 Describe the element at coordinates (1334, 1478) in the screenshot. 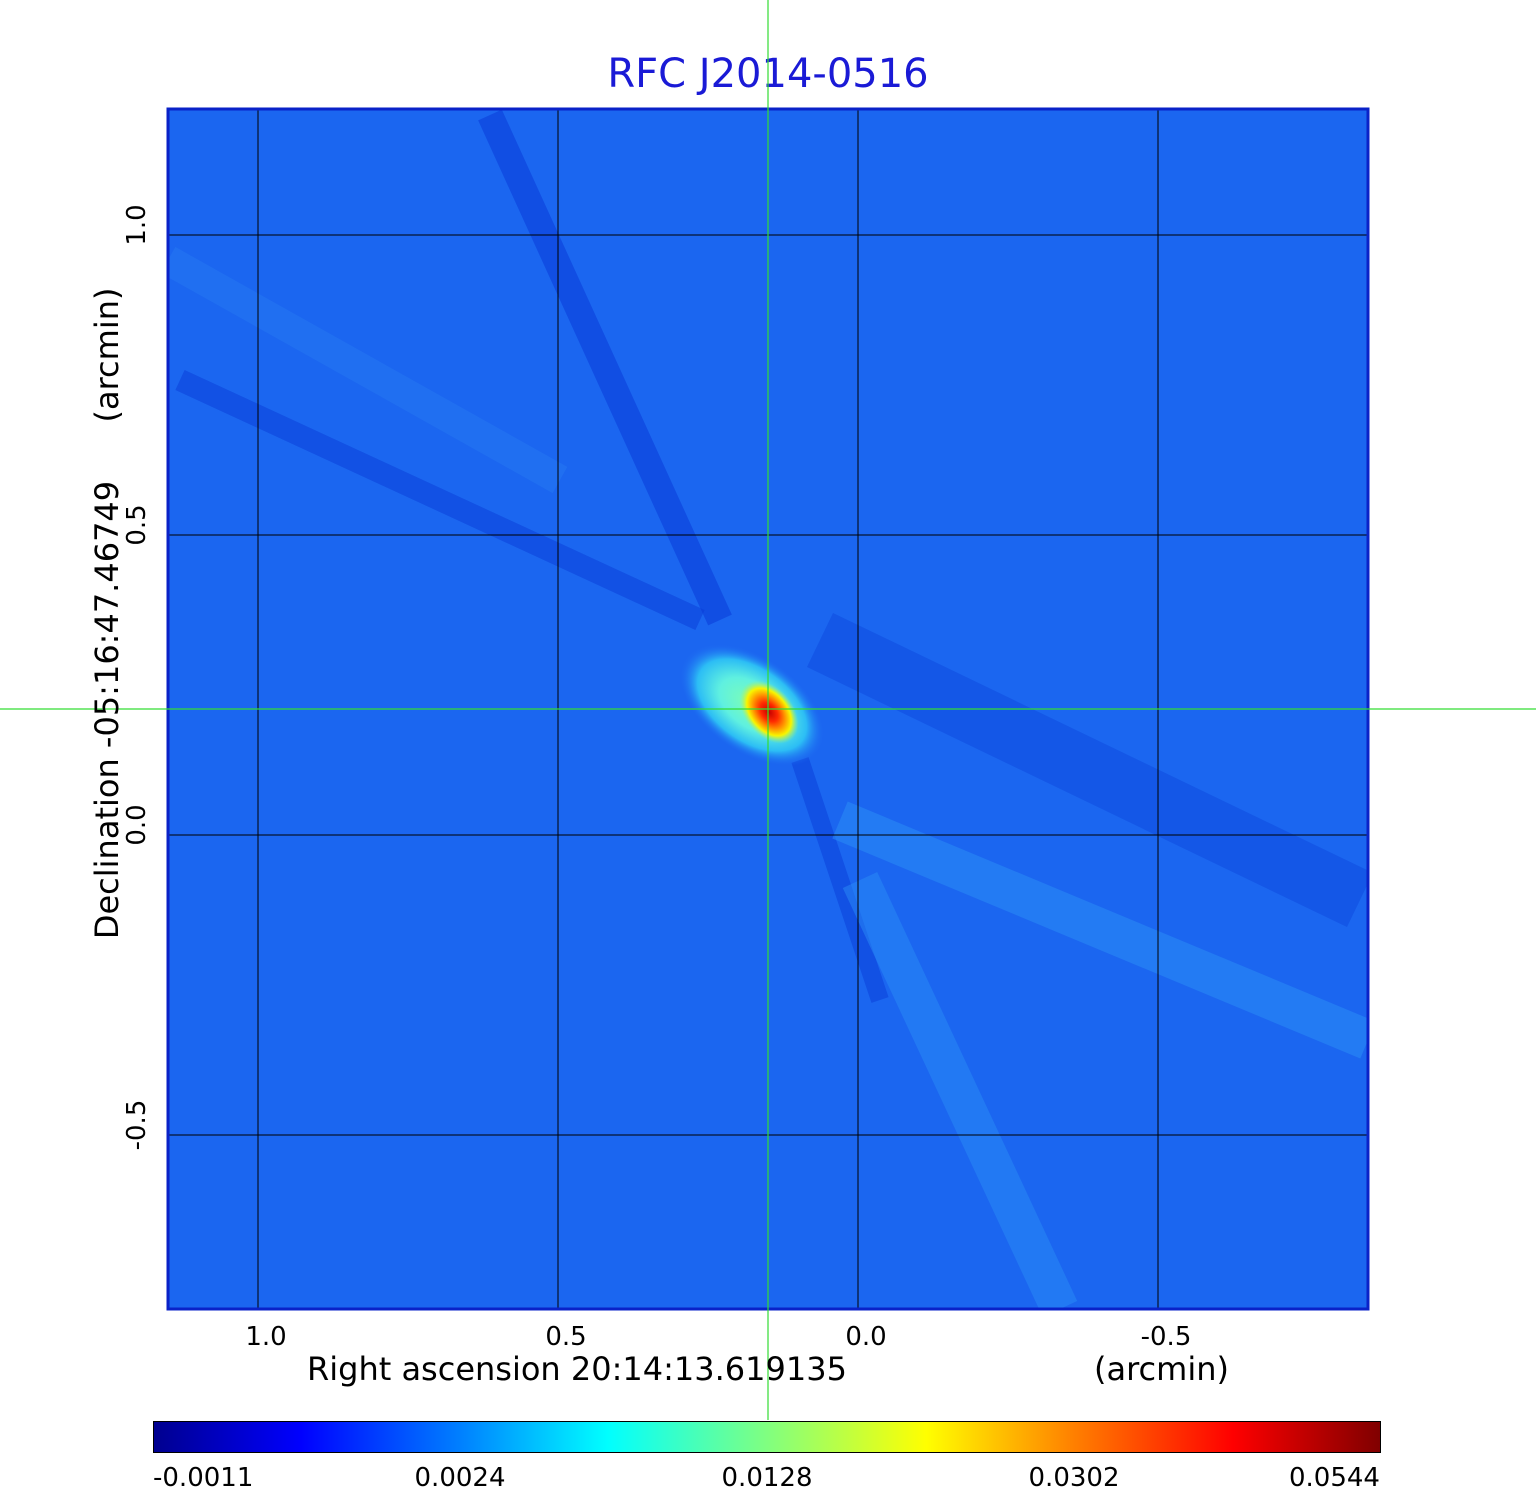

I see `colorbar-tick-label: 0.0544` at that location.